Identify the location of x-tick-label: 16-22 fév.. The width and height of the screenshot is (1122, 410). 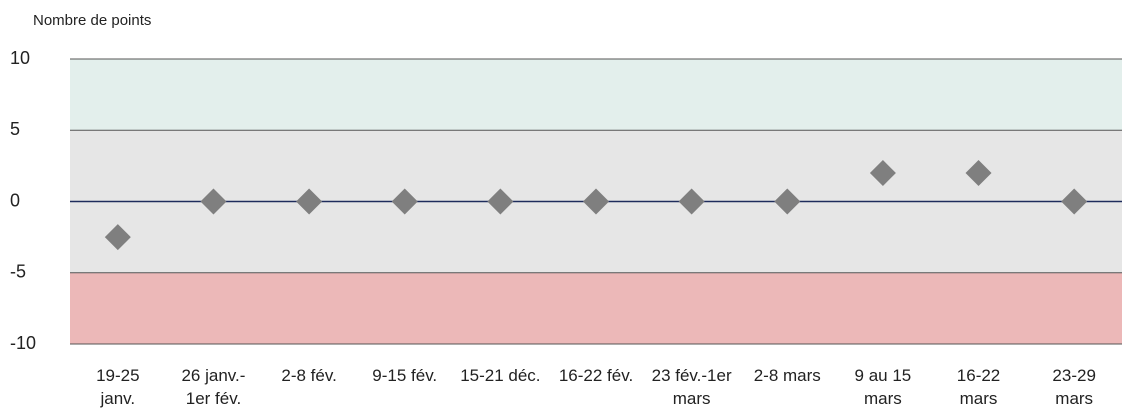
(596, 375).